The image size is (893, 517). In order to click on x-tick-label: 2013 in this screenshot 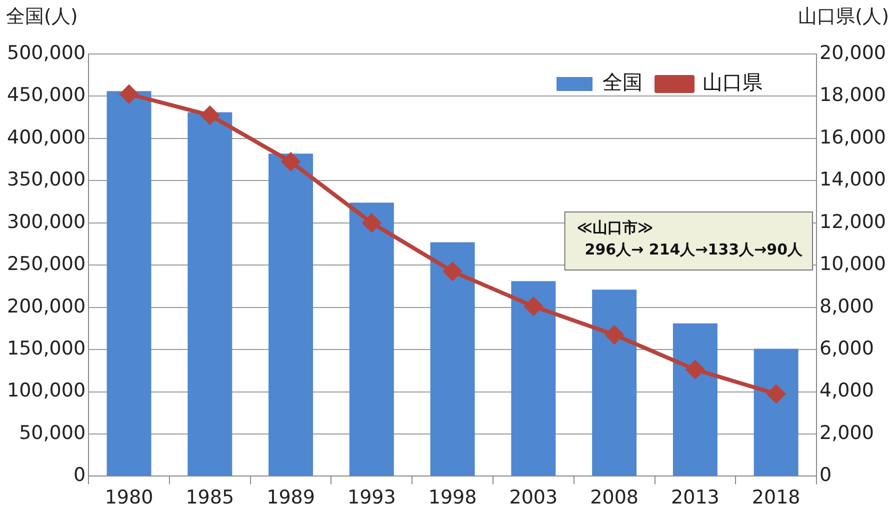, I will do `click(695, 497)`.